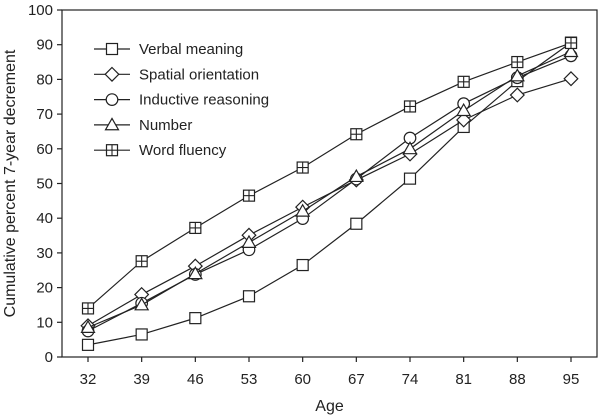 Image resolution: width=599 pixels, height=415 pixels. I want to click on x-tick-label: 46, so click(195, 379).